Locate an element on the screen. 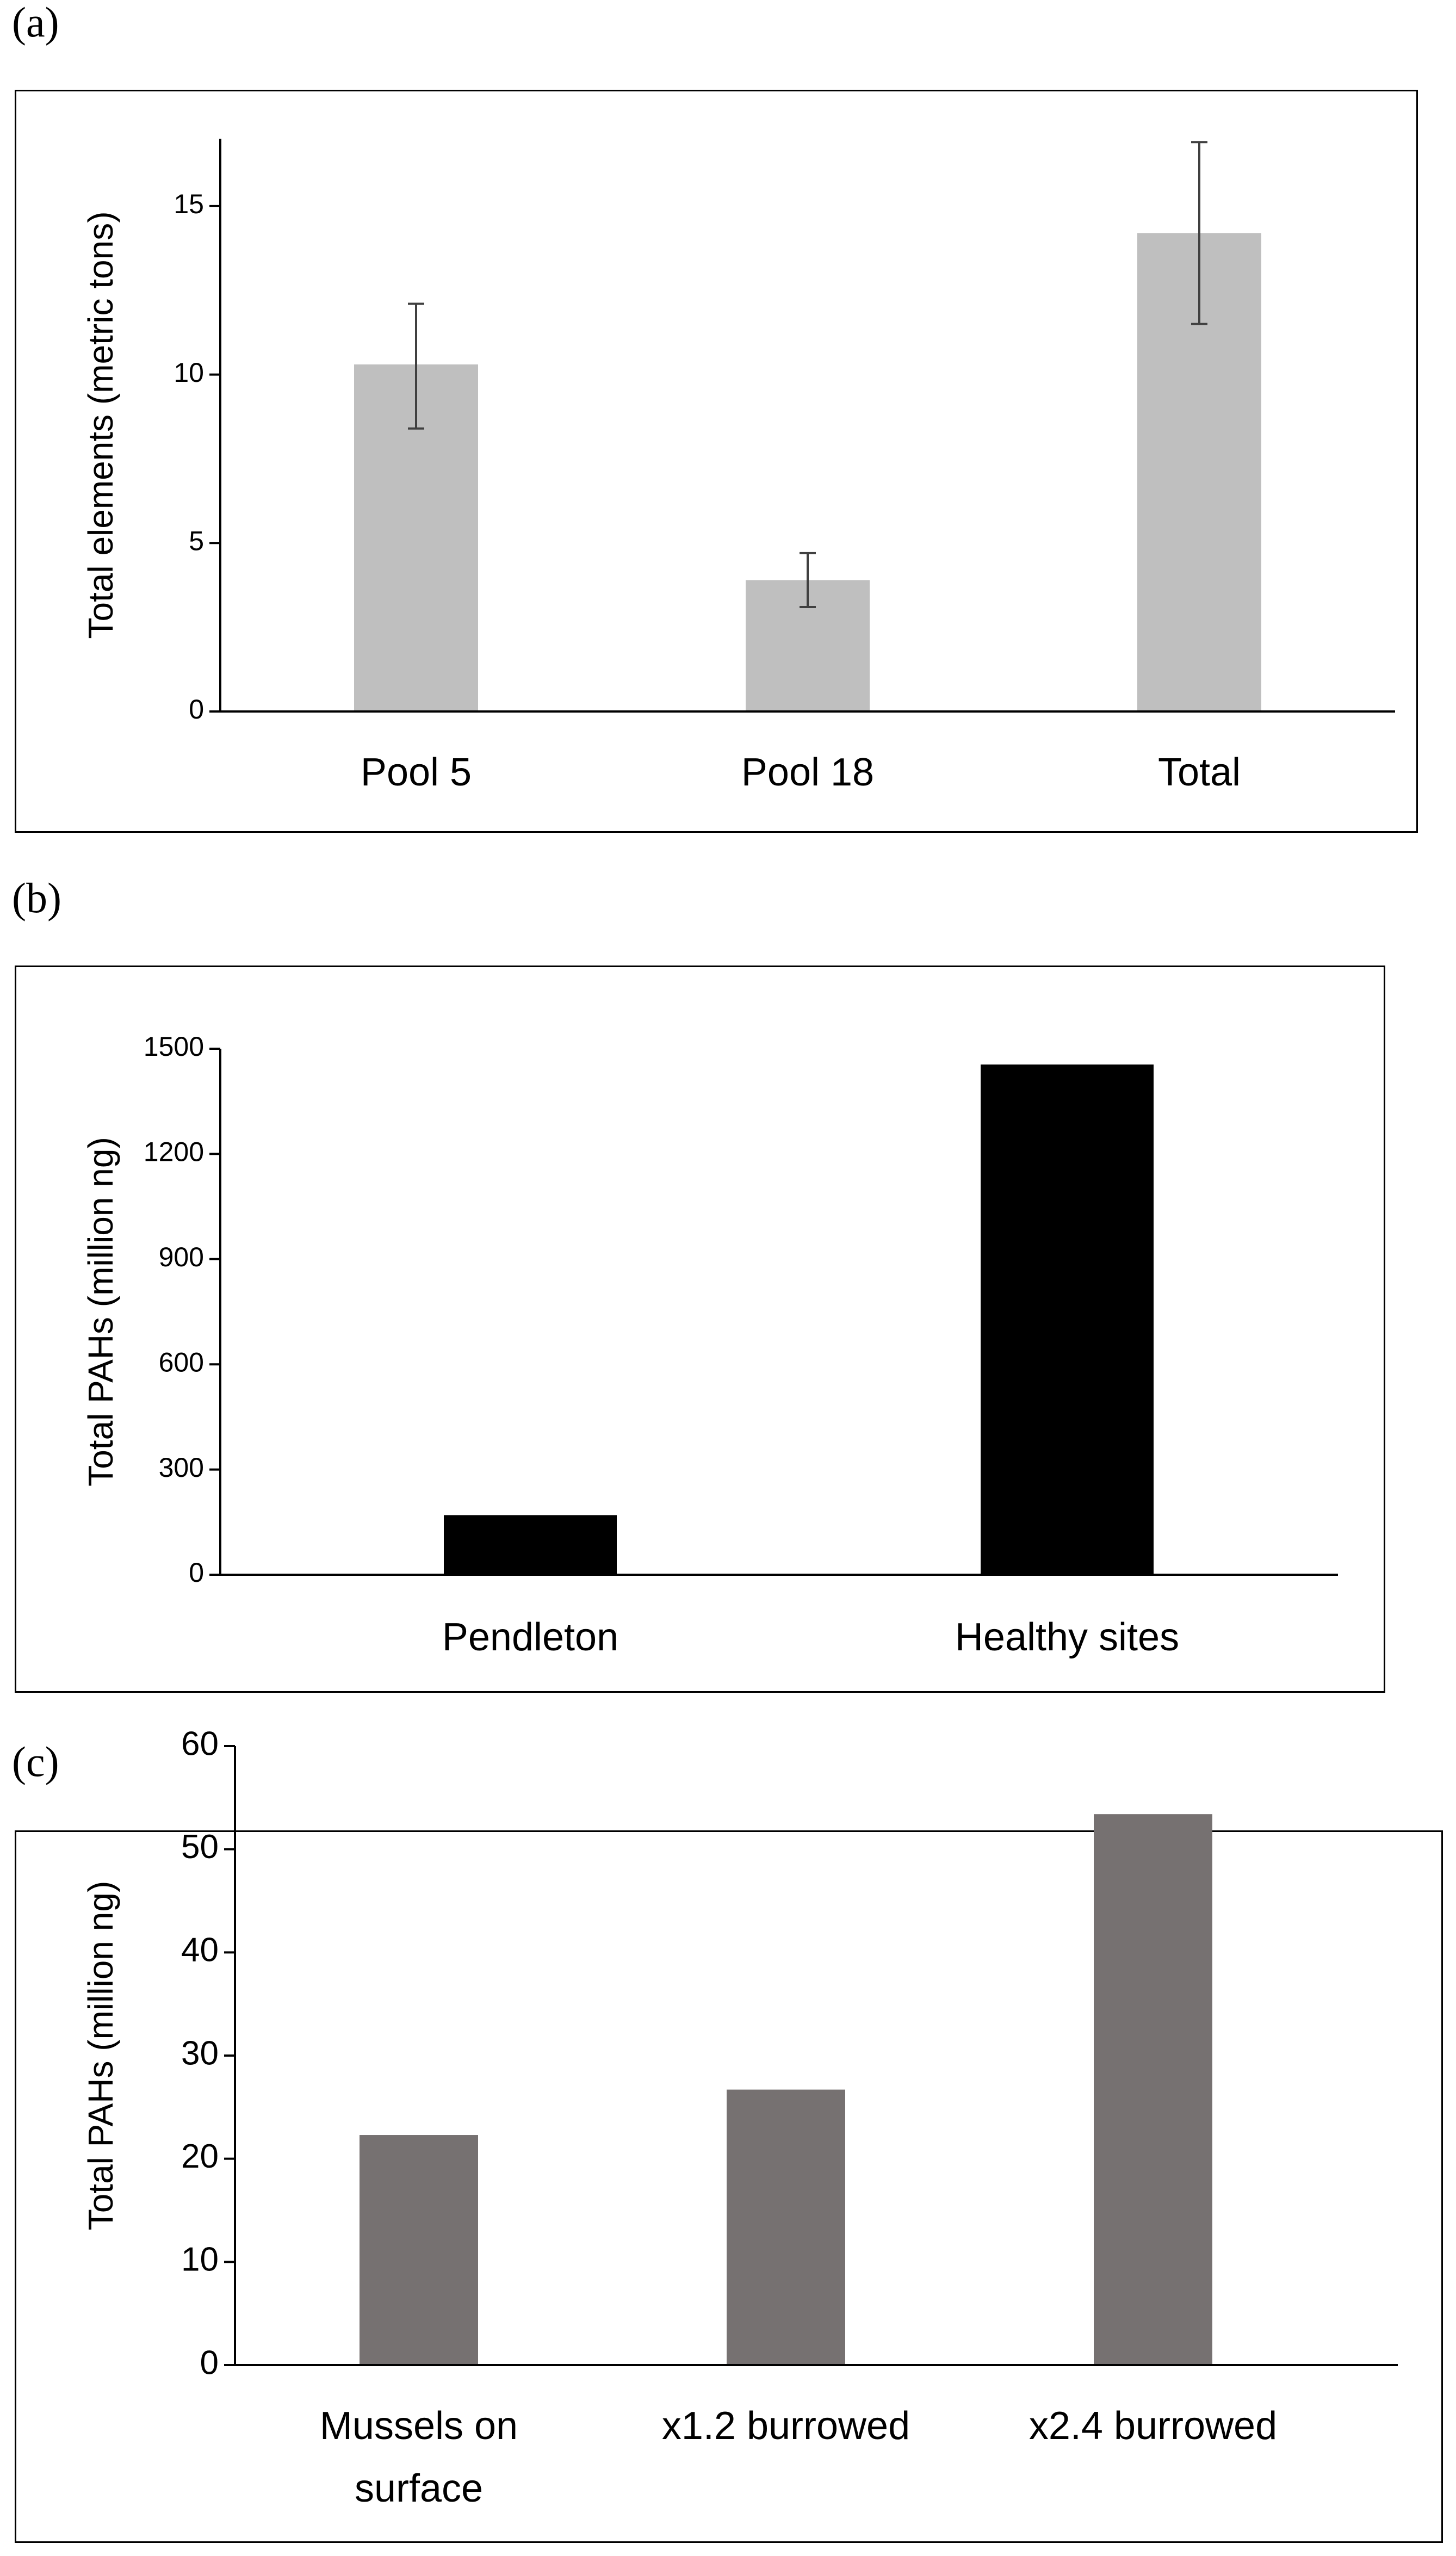  x-category-label-0-line-1: surface is located at coordinates (419, 2488).